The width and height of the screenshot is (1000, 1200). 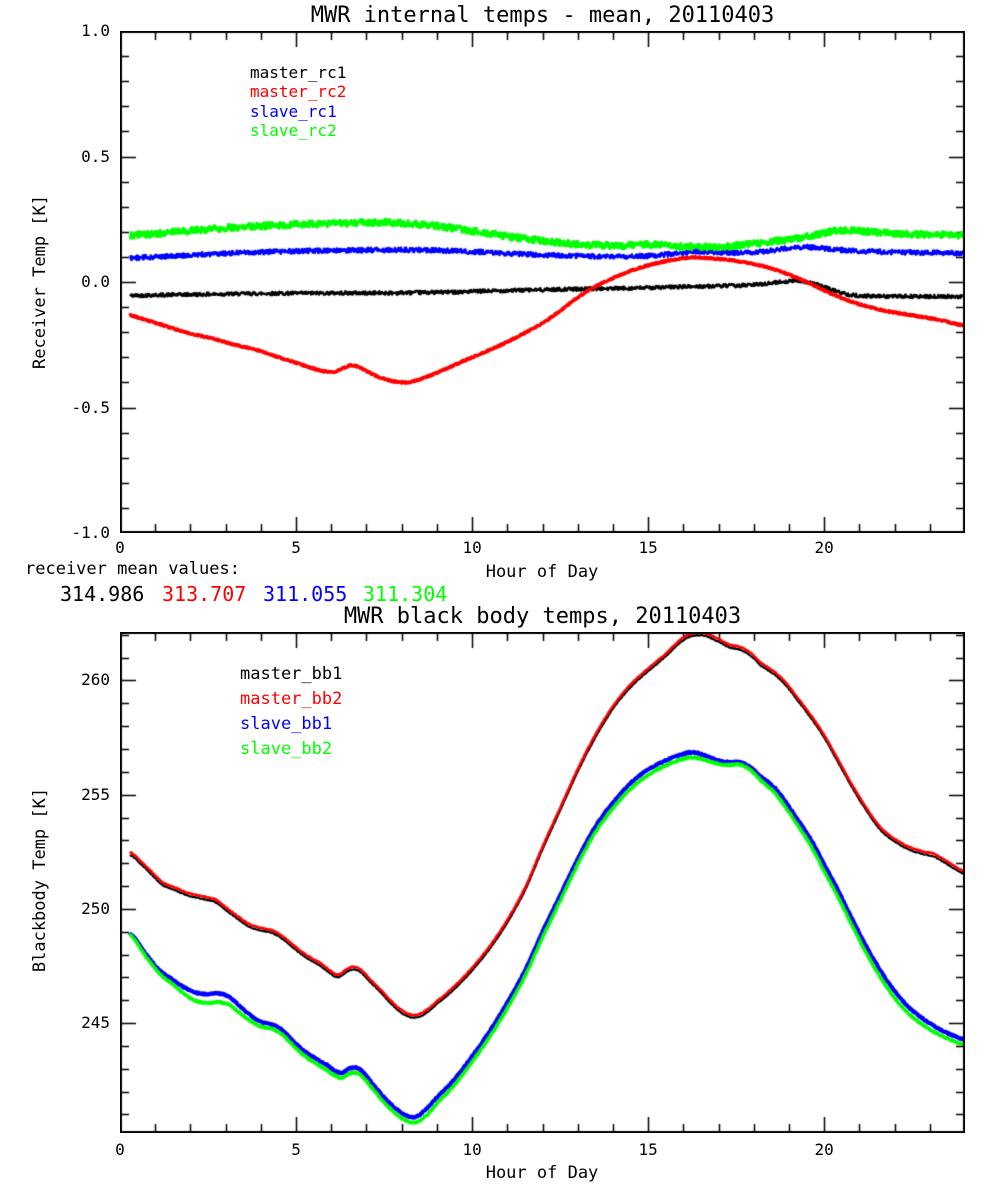 What do you see at coordinates (95, 1023) in the screenshot?
I see `y-tick-label: 245` at bounding box center [95, 1023].